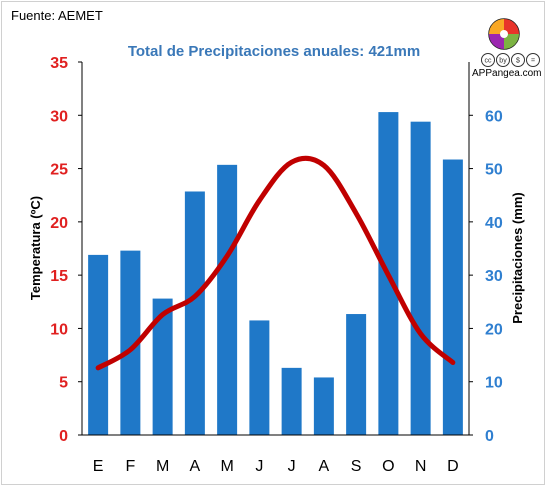  I want to click on cc-badge: cc, so click(489, 61).